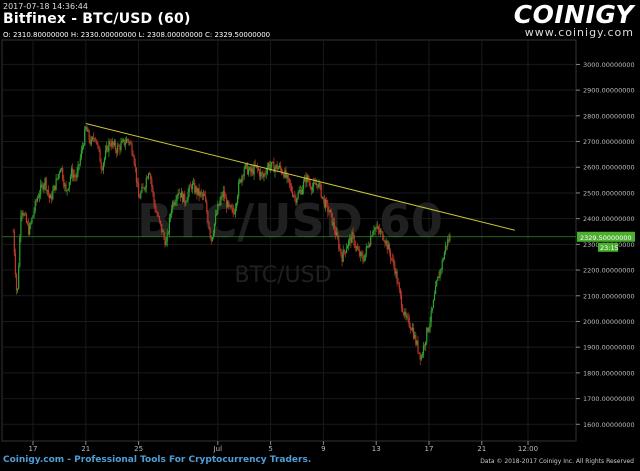  Describe the element at coordinates (609, 322) in the screenshot. I see `y-tick-label: 2000.00000000` at that location.